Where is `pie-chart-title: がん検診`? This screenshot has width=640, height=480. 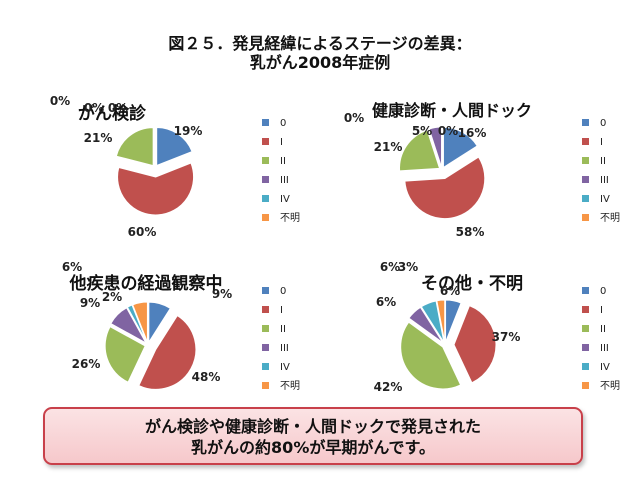 pie-chart-title: がん検診 is located at coordinates (112, 113).